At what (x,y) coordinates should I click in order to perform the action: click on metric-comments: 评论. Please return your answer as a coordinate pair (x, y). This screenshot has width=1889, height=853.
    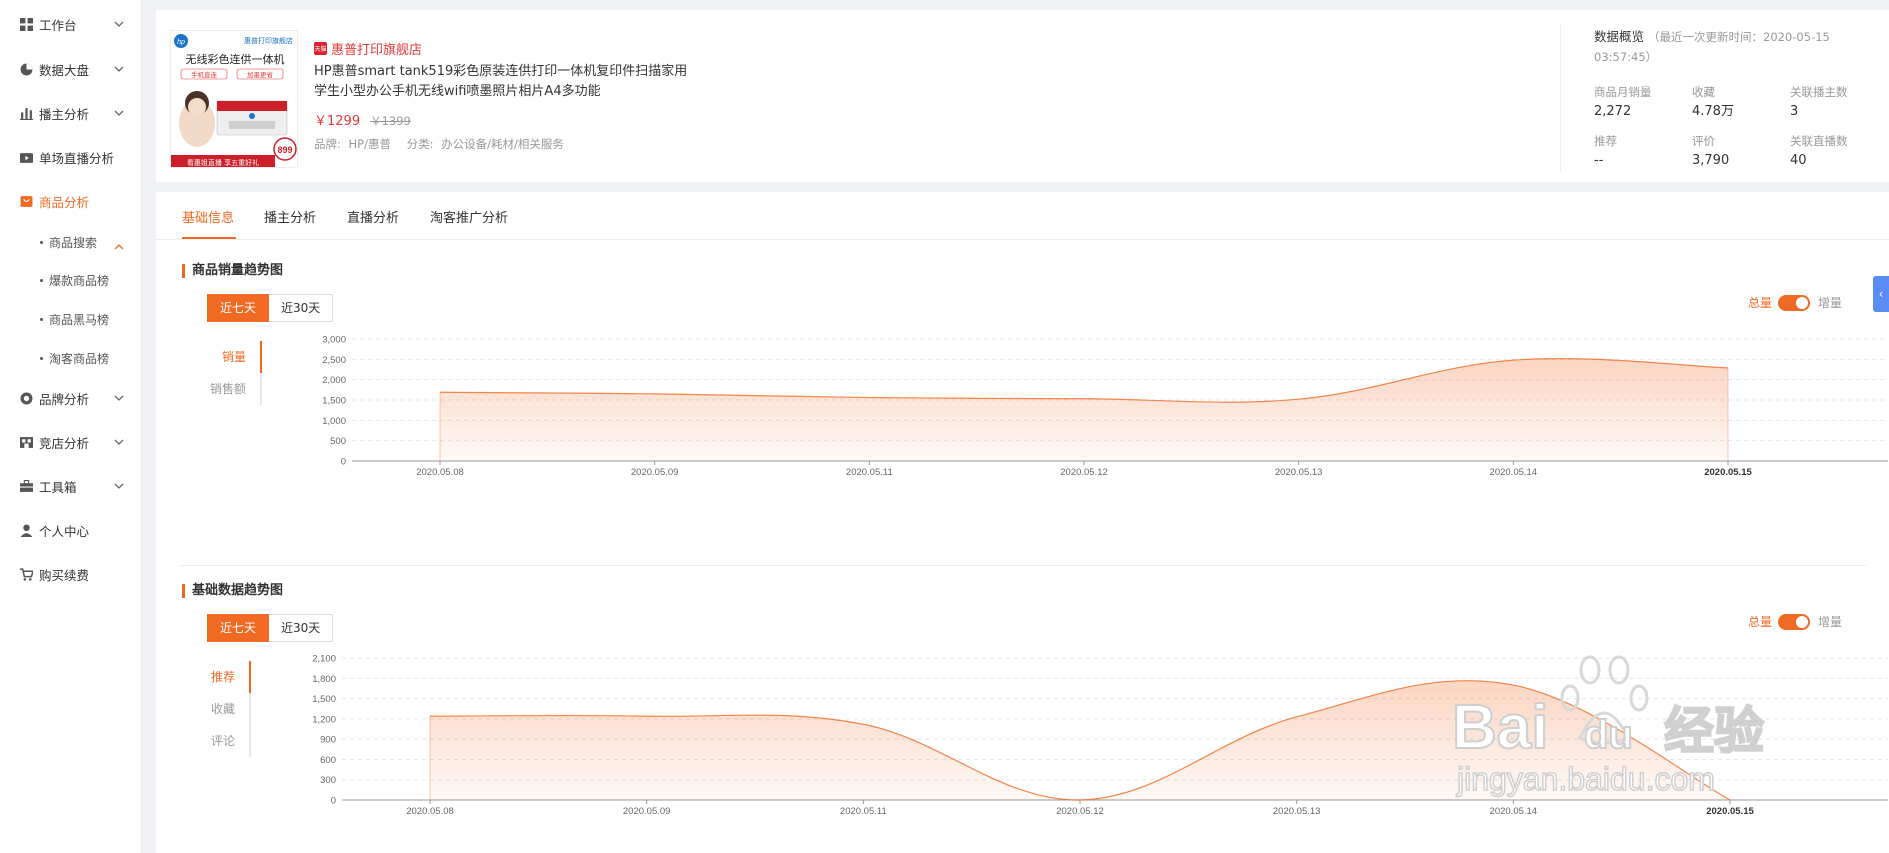
    Looking at the image, I should click on (216, 741).